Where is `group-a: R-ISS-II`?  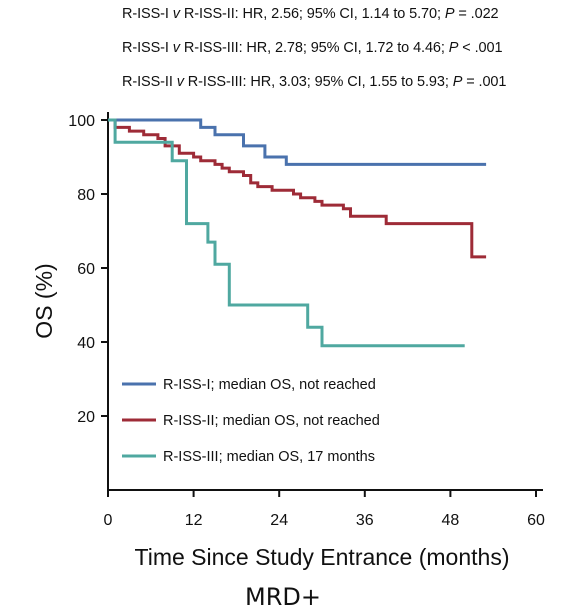
group-a: R-ISS-II is located at coordinates (147, 82).